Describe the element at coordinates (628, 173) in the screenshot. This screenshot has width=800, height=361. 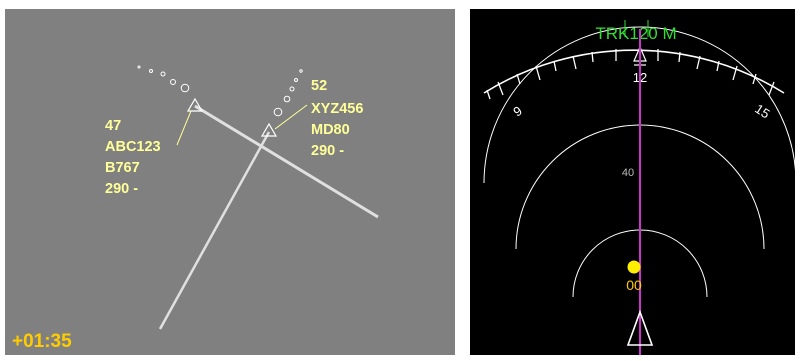
I see `range-label: 40` at that location.